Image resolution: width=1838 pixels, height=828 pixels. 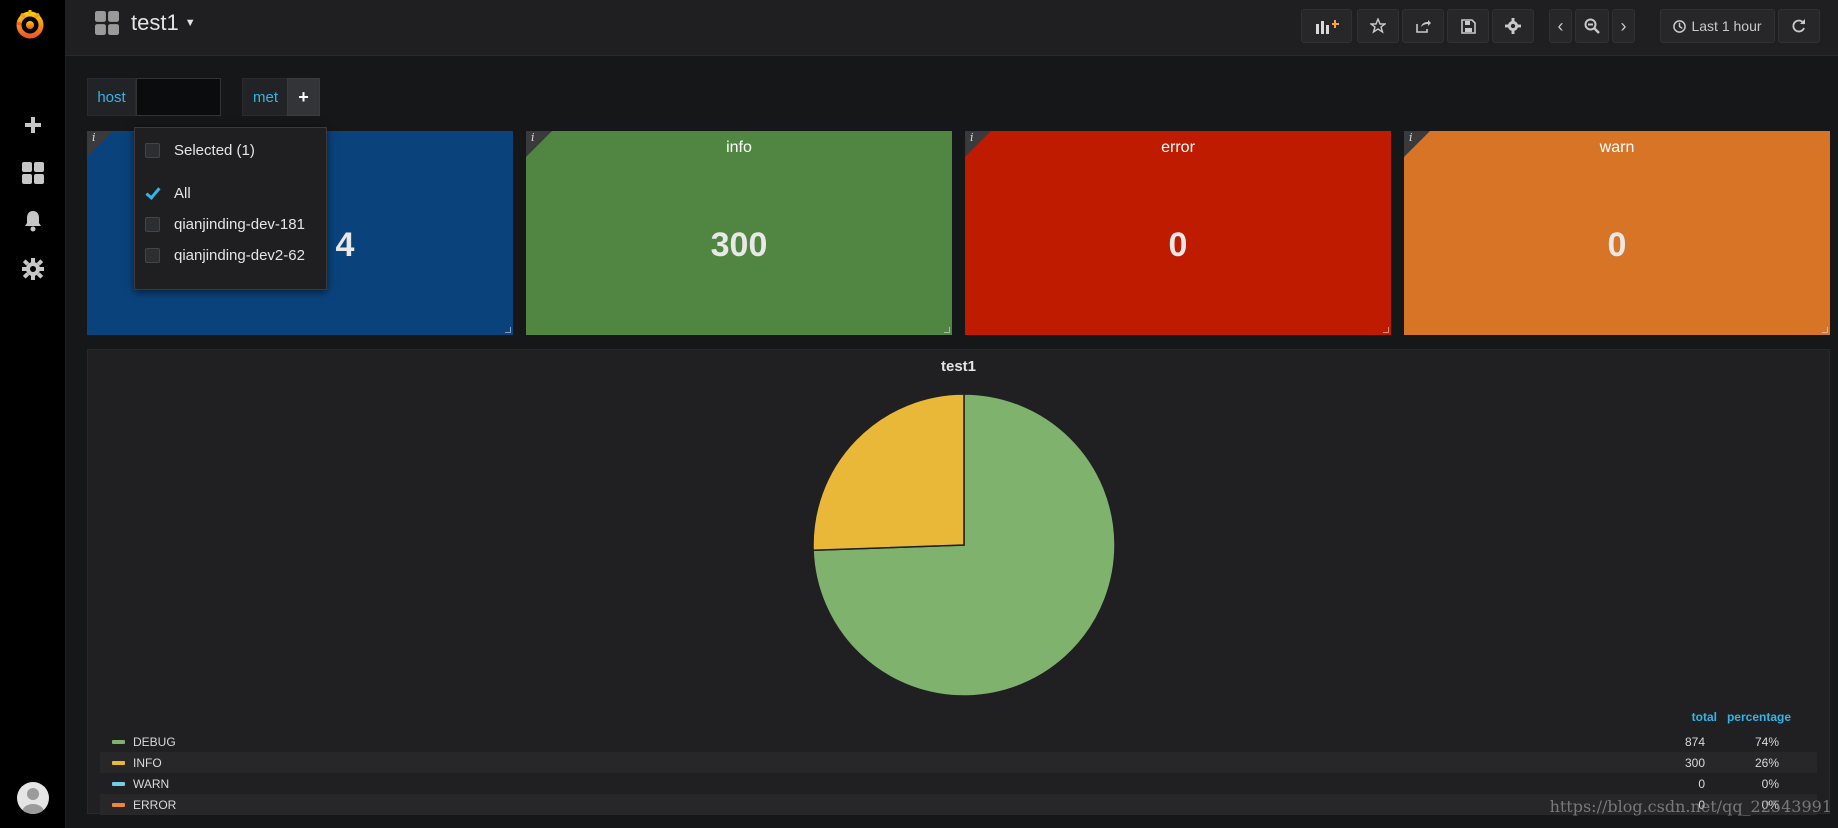 I want to click on dropdown-option-label: All, so click(x=182, y=193).